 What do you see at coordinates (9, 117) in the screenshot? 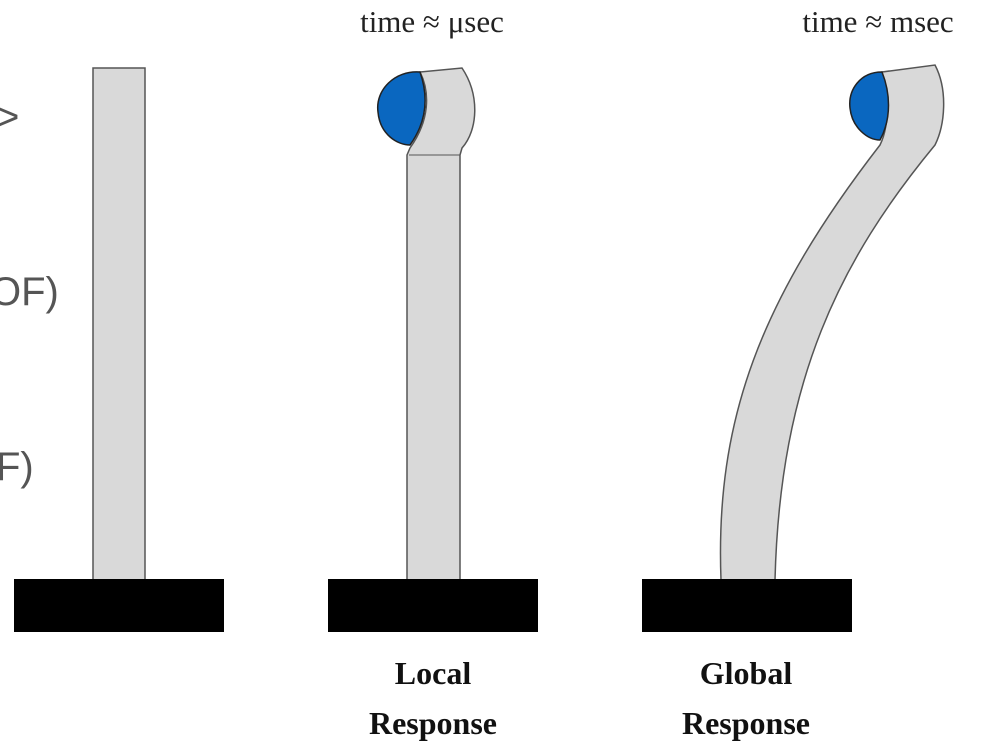
I see `side-label: >` at bounding box center [9, 117].